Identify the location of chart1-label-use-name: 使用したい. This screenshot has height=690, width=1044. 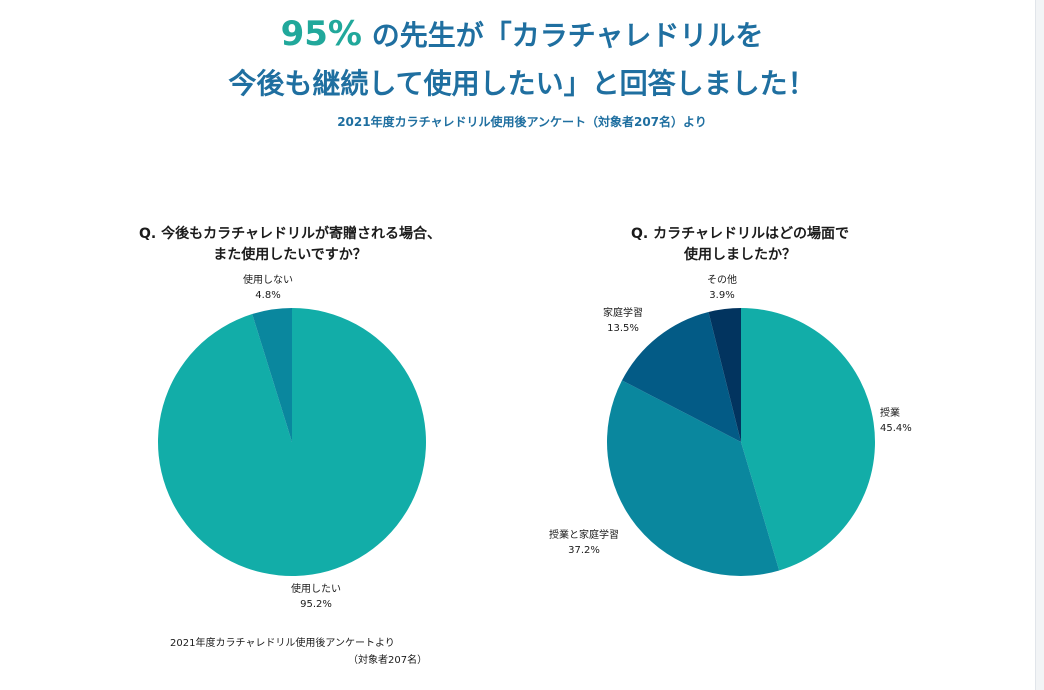
(316, 589).